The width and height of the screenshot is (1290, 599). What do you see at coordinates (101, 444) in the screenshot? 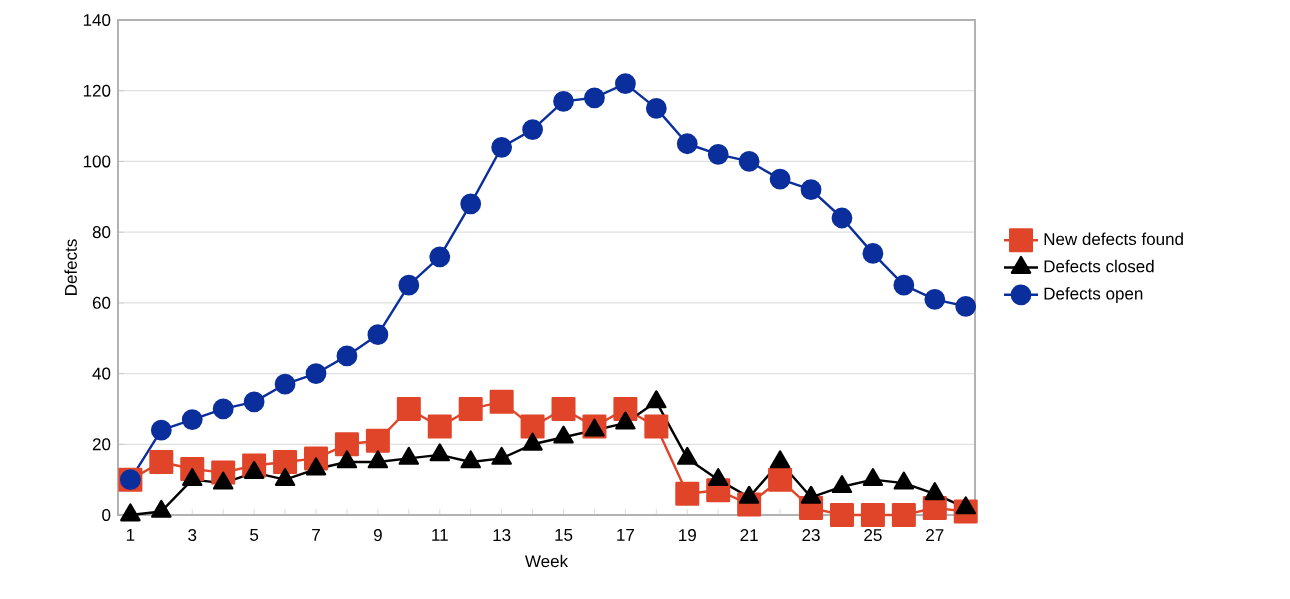
I see `y-tick-label: 20` at bounding box center [101, 444].